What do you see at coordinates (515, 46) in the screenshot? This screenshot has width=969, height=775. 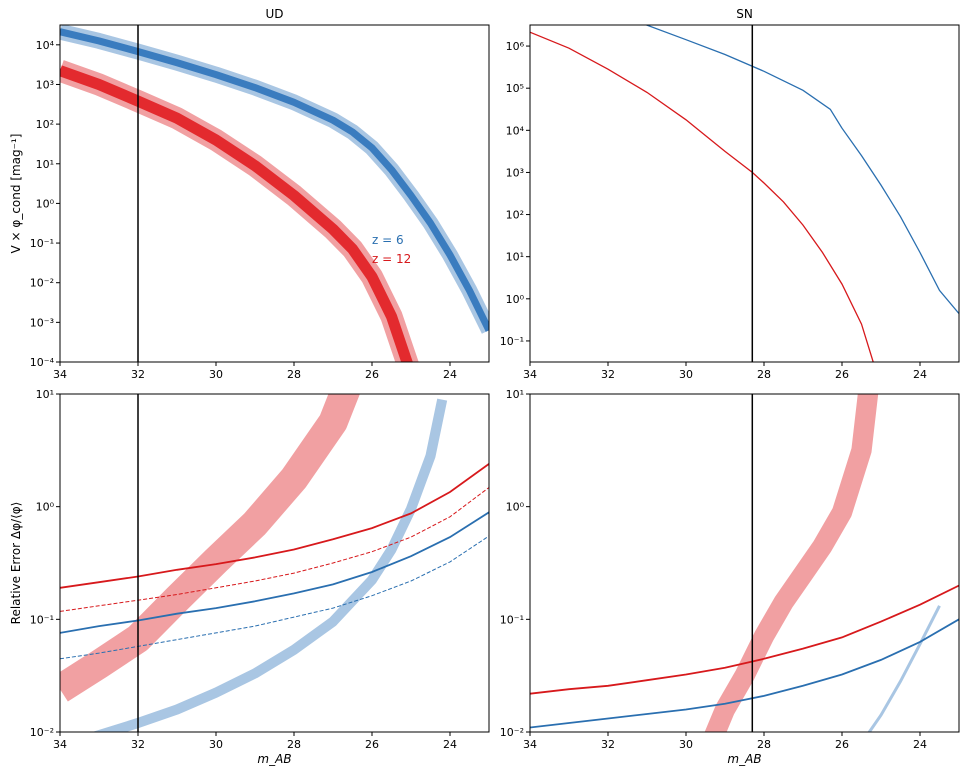 I see `y-tick-label: 10⁶` at bounding box center [515, 46].